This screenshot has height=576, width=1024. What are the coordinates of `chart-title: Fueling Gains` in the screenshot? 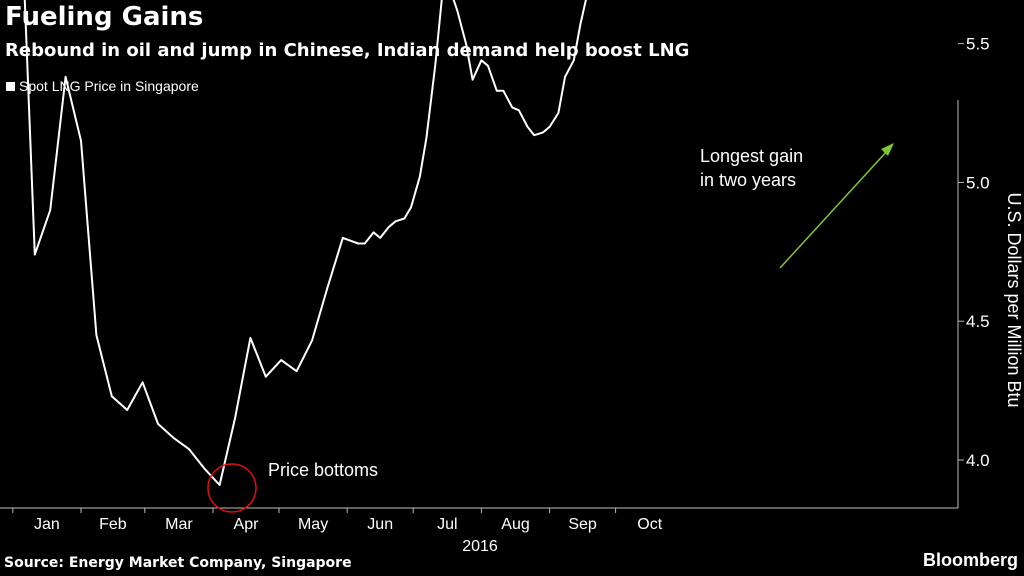 It's located at (104, 17).